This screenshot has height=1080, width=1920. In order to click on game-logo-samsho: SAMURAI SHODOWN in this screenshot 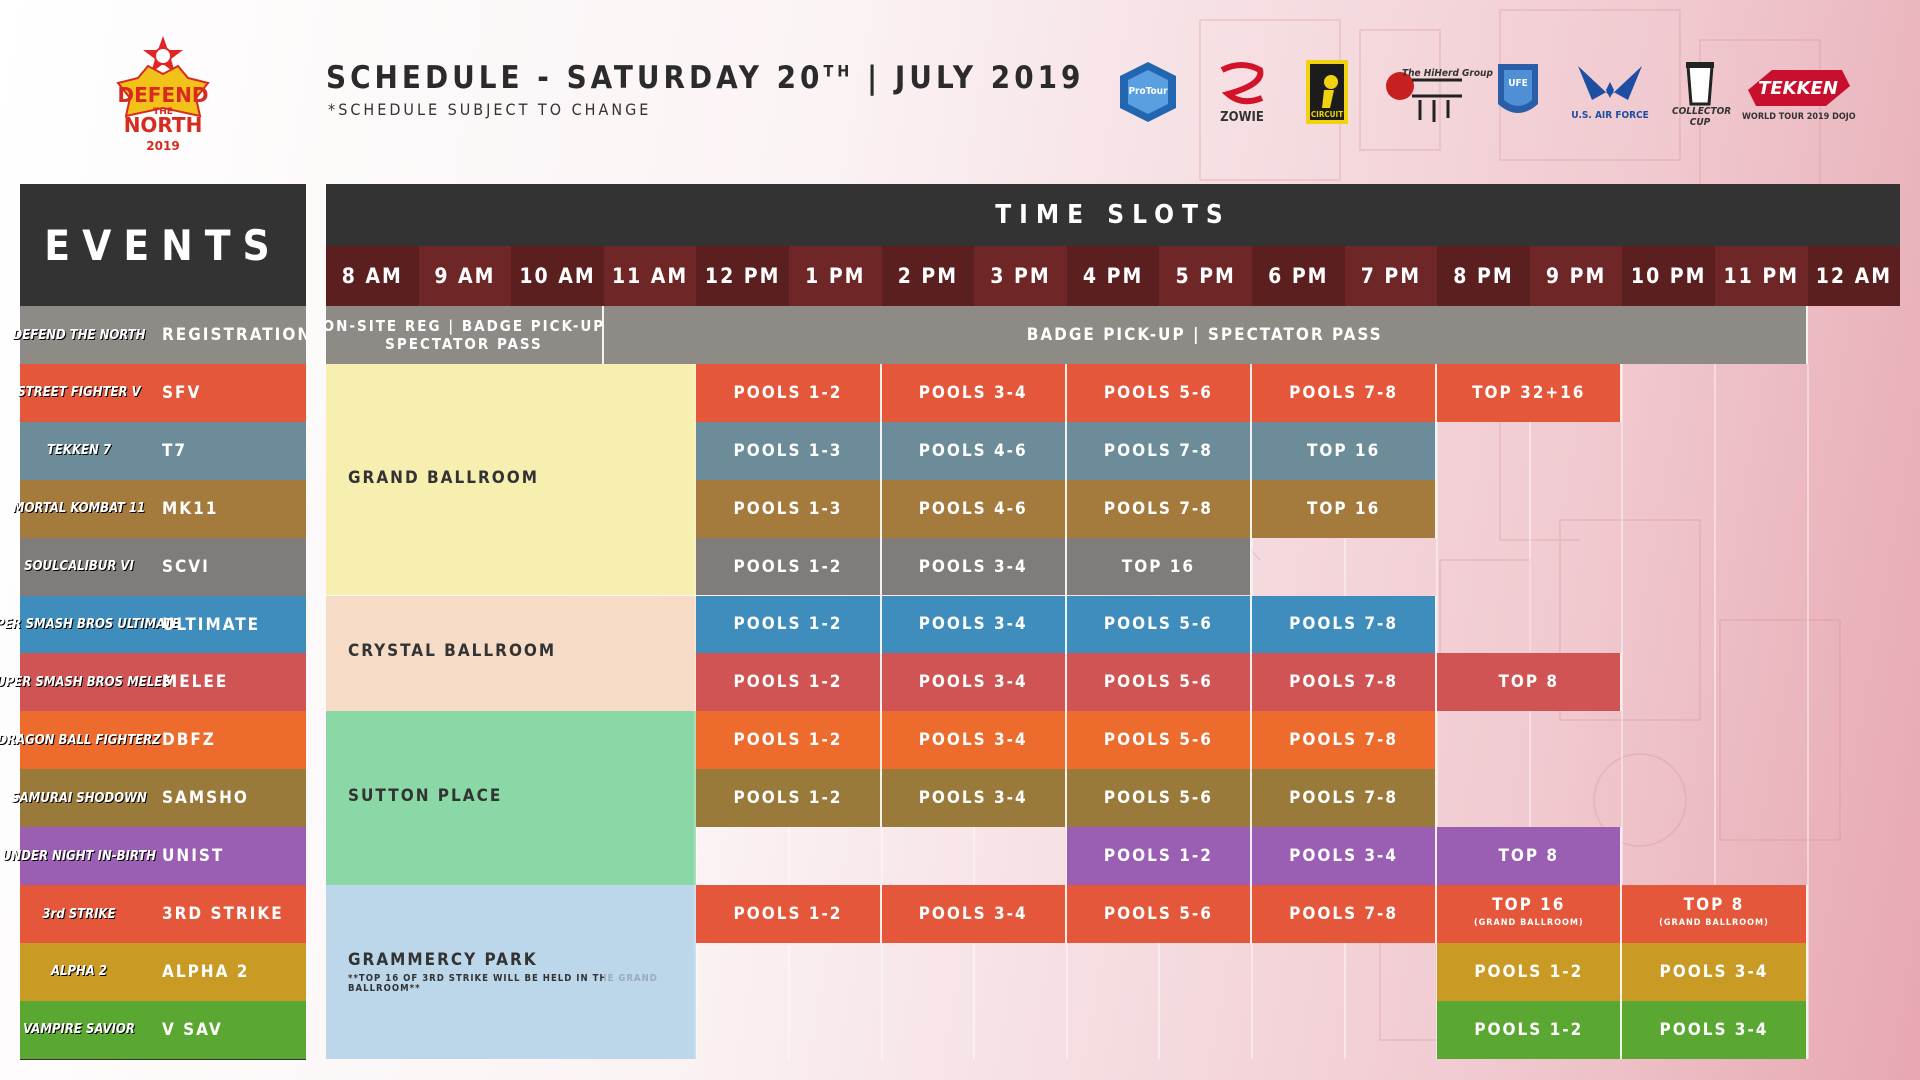, I will do `click(79, 798)`.